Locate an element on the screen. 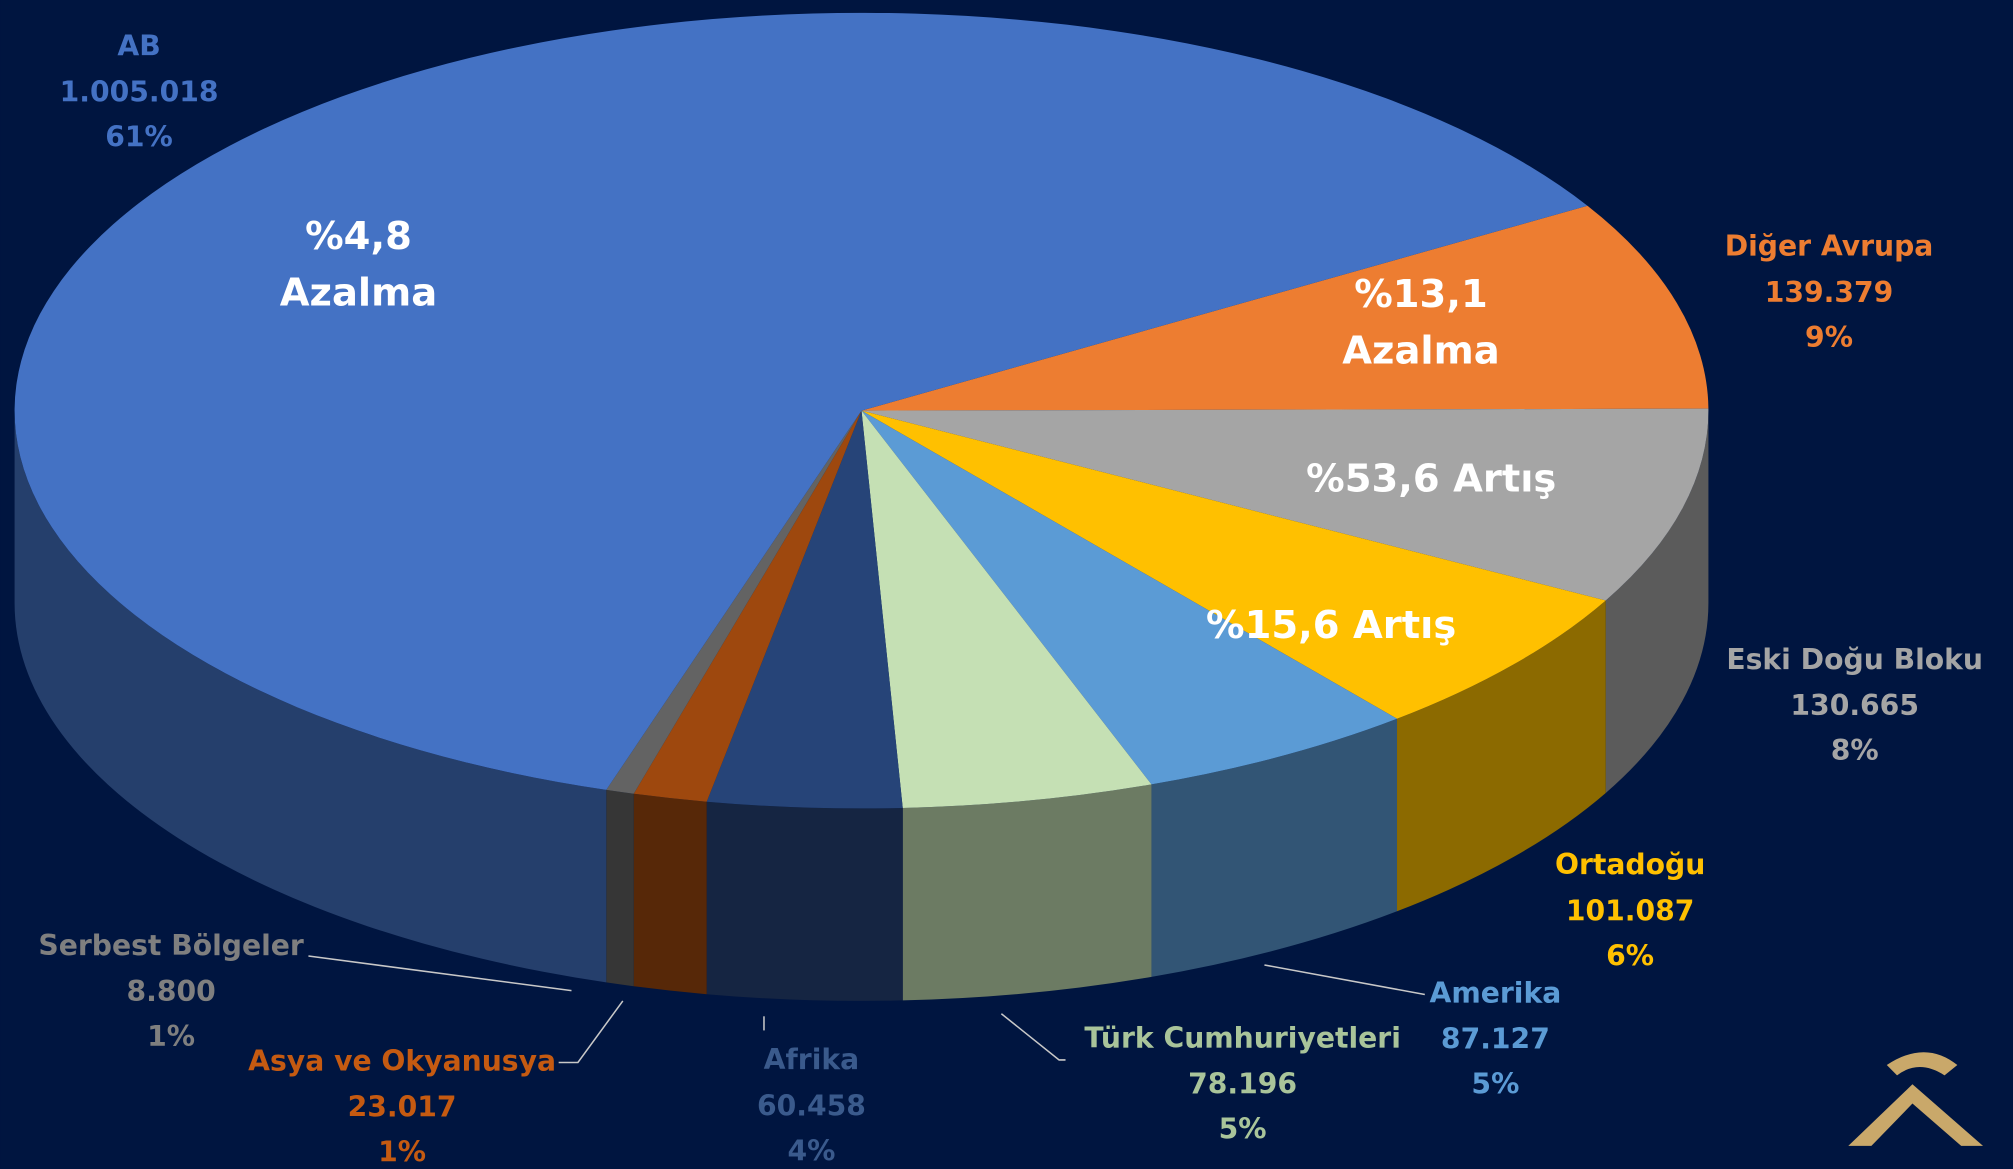  value-label: 78.196 is located at coordinates (1242, 1084).